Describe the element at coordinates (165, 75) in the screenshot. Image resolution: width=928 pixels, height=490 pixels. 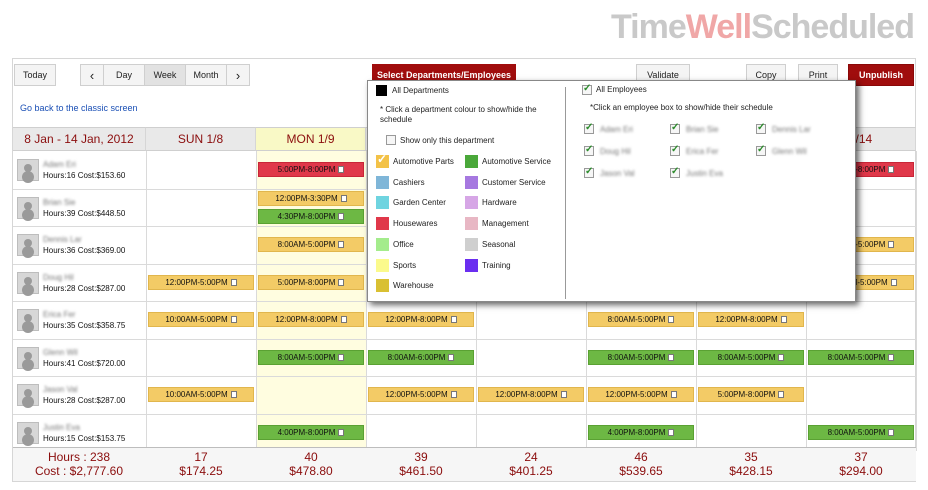
I see `week-view-button: Week` at that location.